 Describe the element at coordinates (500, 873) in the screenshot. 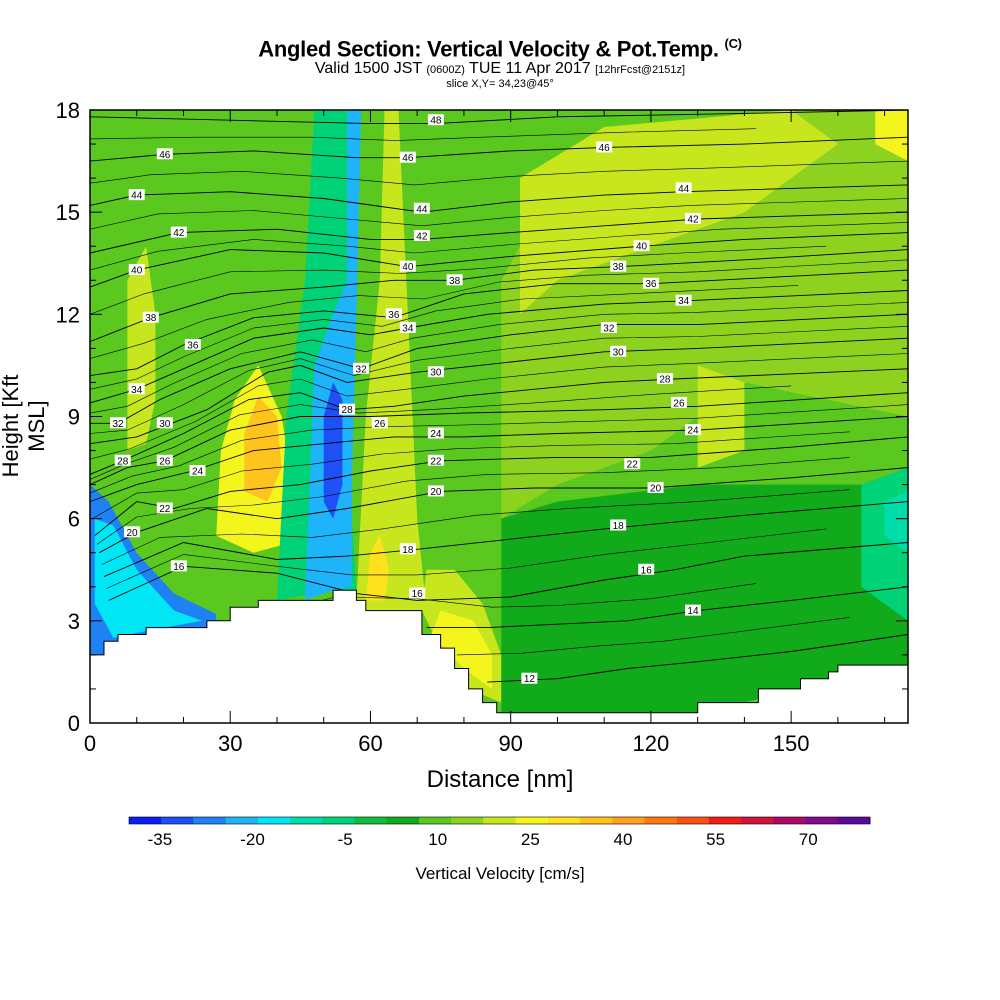

I see `colorbar-label: Vertical Velocity [cm/s]` at that location.